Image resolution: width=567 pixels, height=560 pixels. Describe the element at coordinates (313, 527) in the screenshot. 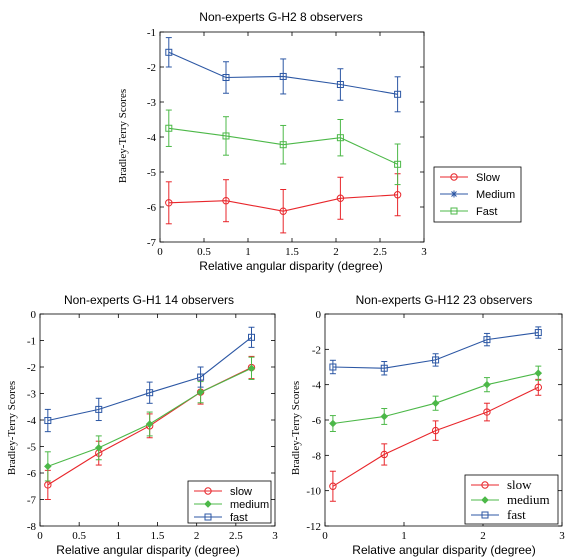

I see `y-tick-label: -12` at that location.